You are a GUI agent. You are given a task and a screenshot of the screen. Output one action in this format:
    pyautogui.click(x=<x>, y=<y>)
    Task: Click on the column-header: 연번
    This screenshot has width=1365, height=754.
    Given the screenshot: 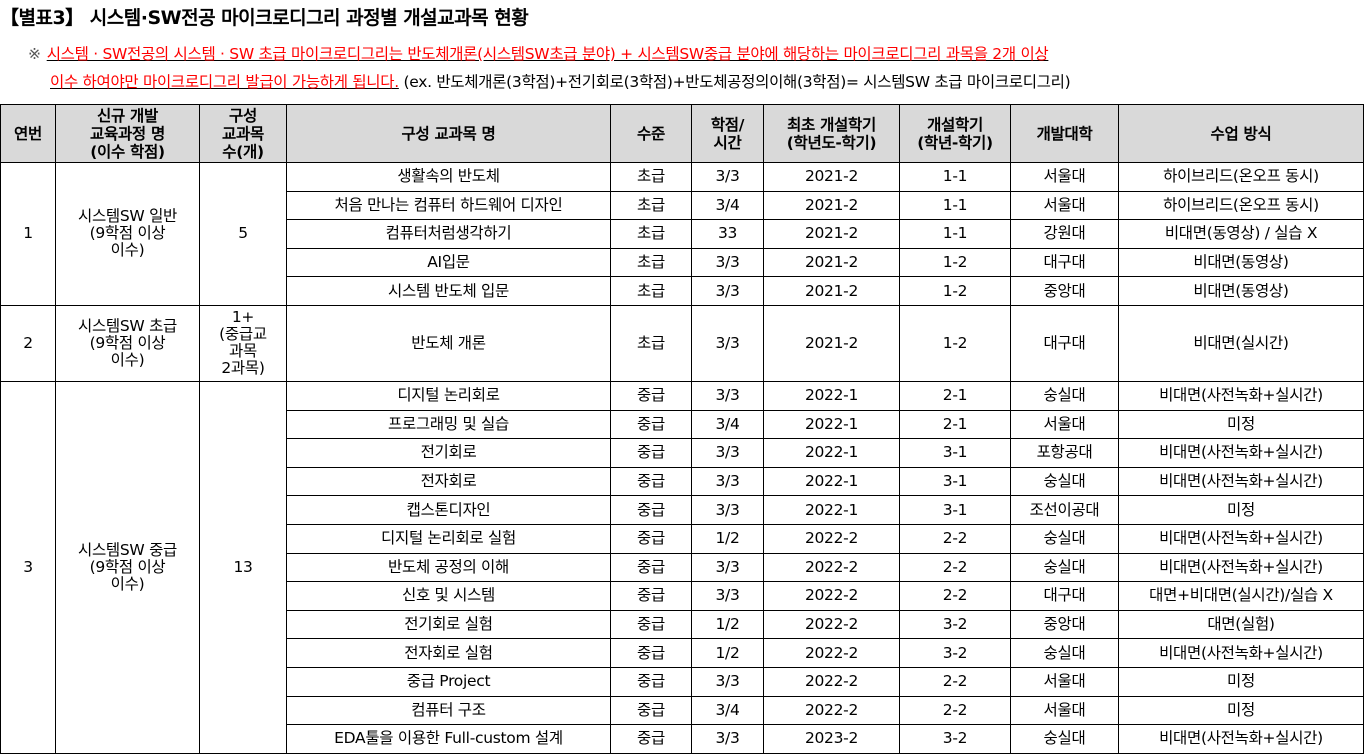 What is the action you would take?
    pyautogui.click(x=28, y=133)
    